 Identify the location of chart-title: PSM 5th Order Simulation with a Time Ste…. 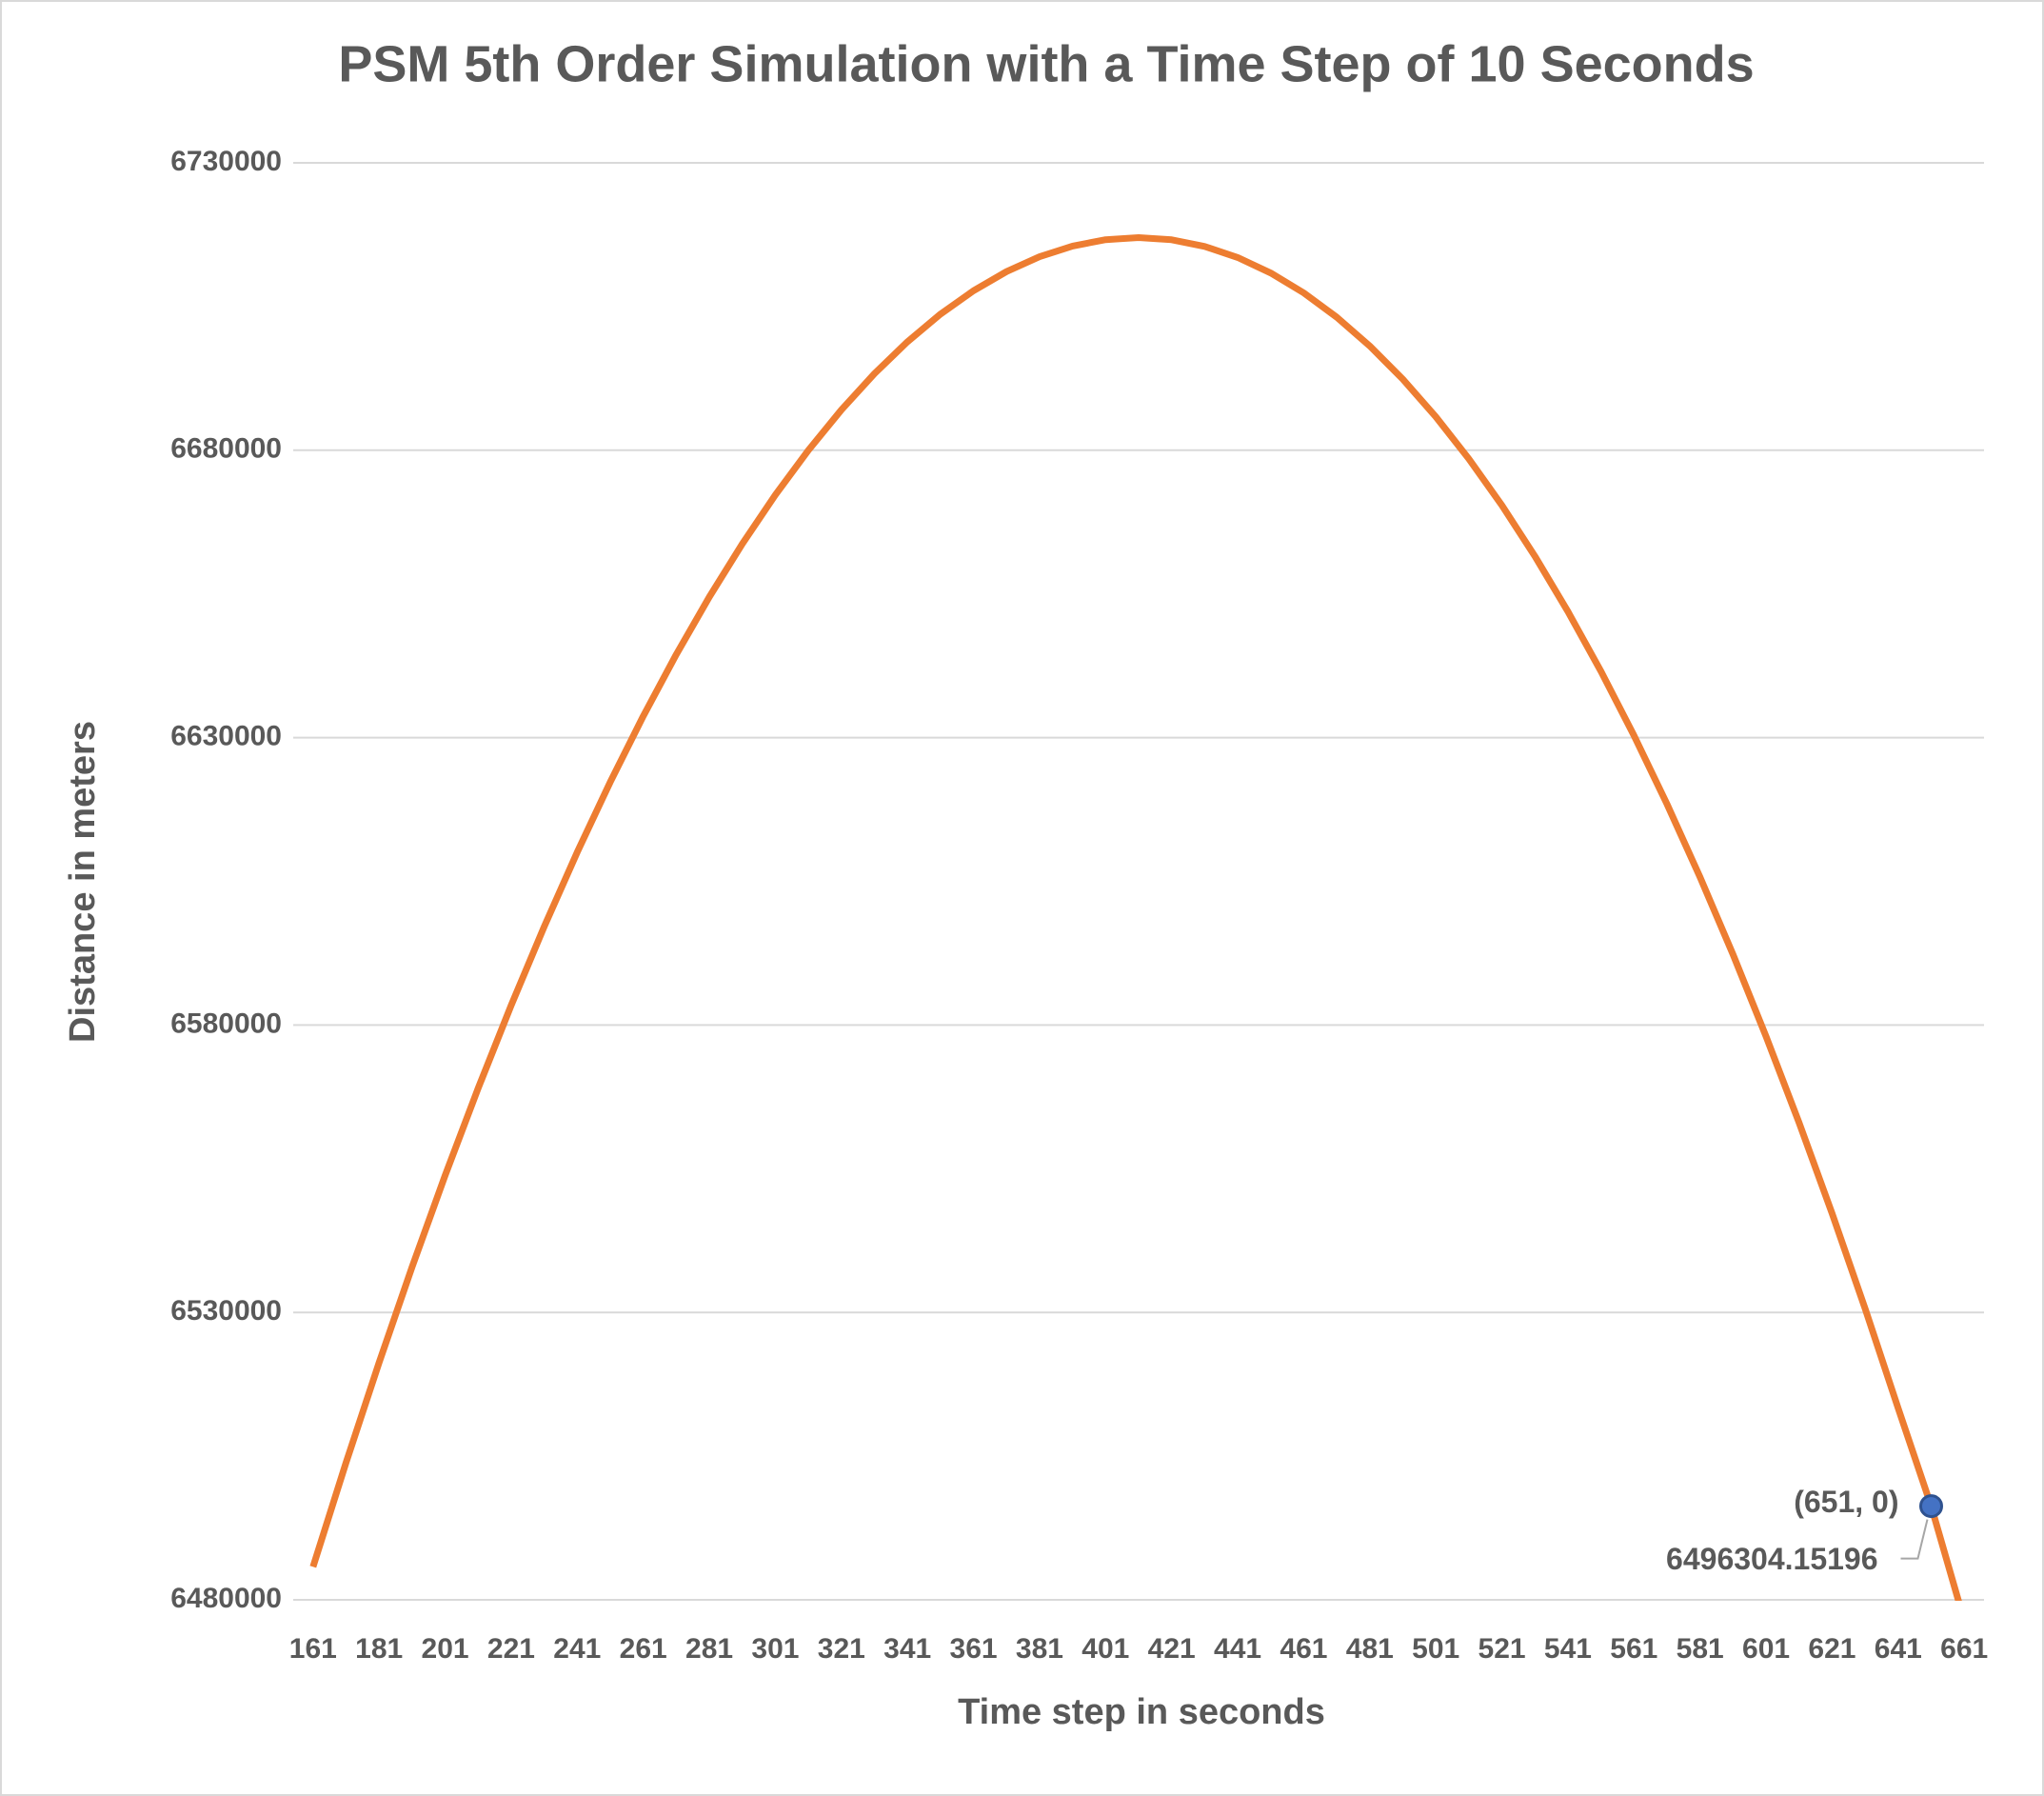
(1046, 63).